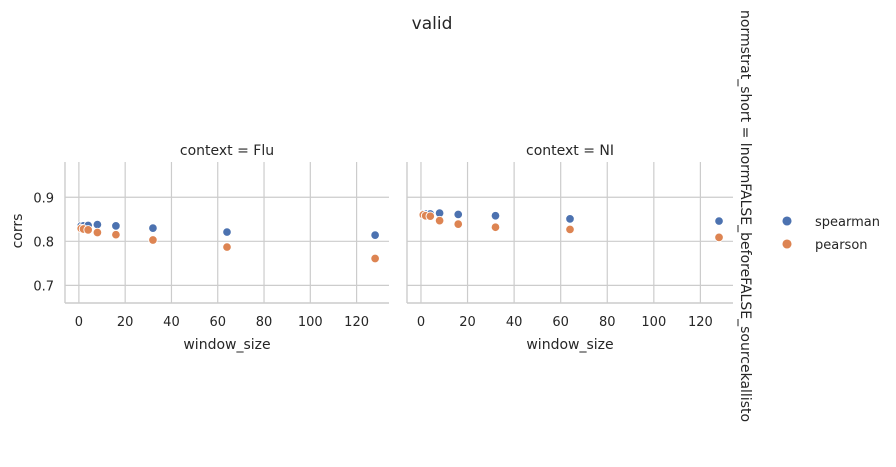 The image size is (896, 467). Describe the element at coordinates (43, 242) in the screenshot. I see `y-tick-label: 0.8` at that location.